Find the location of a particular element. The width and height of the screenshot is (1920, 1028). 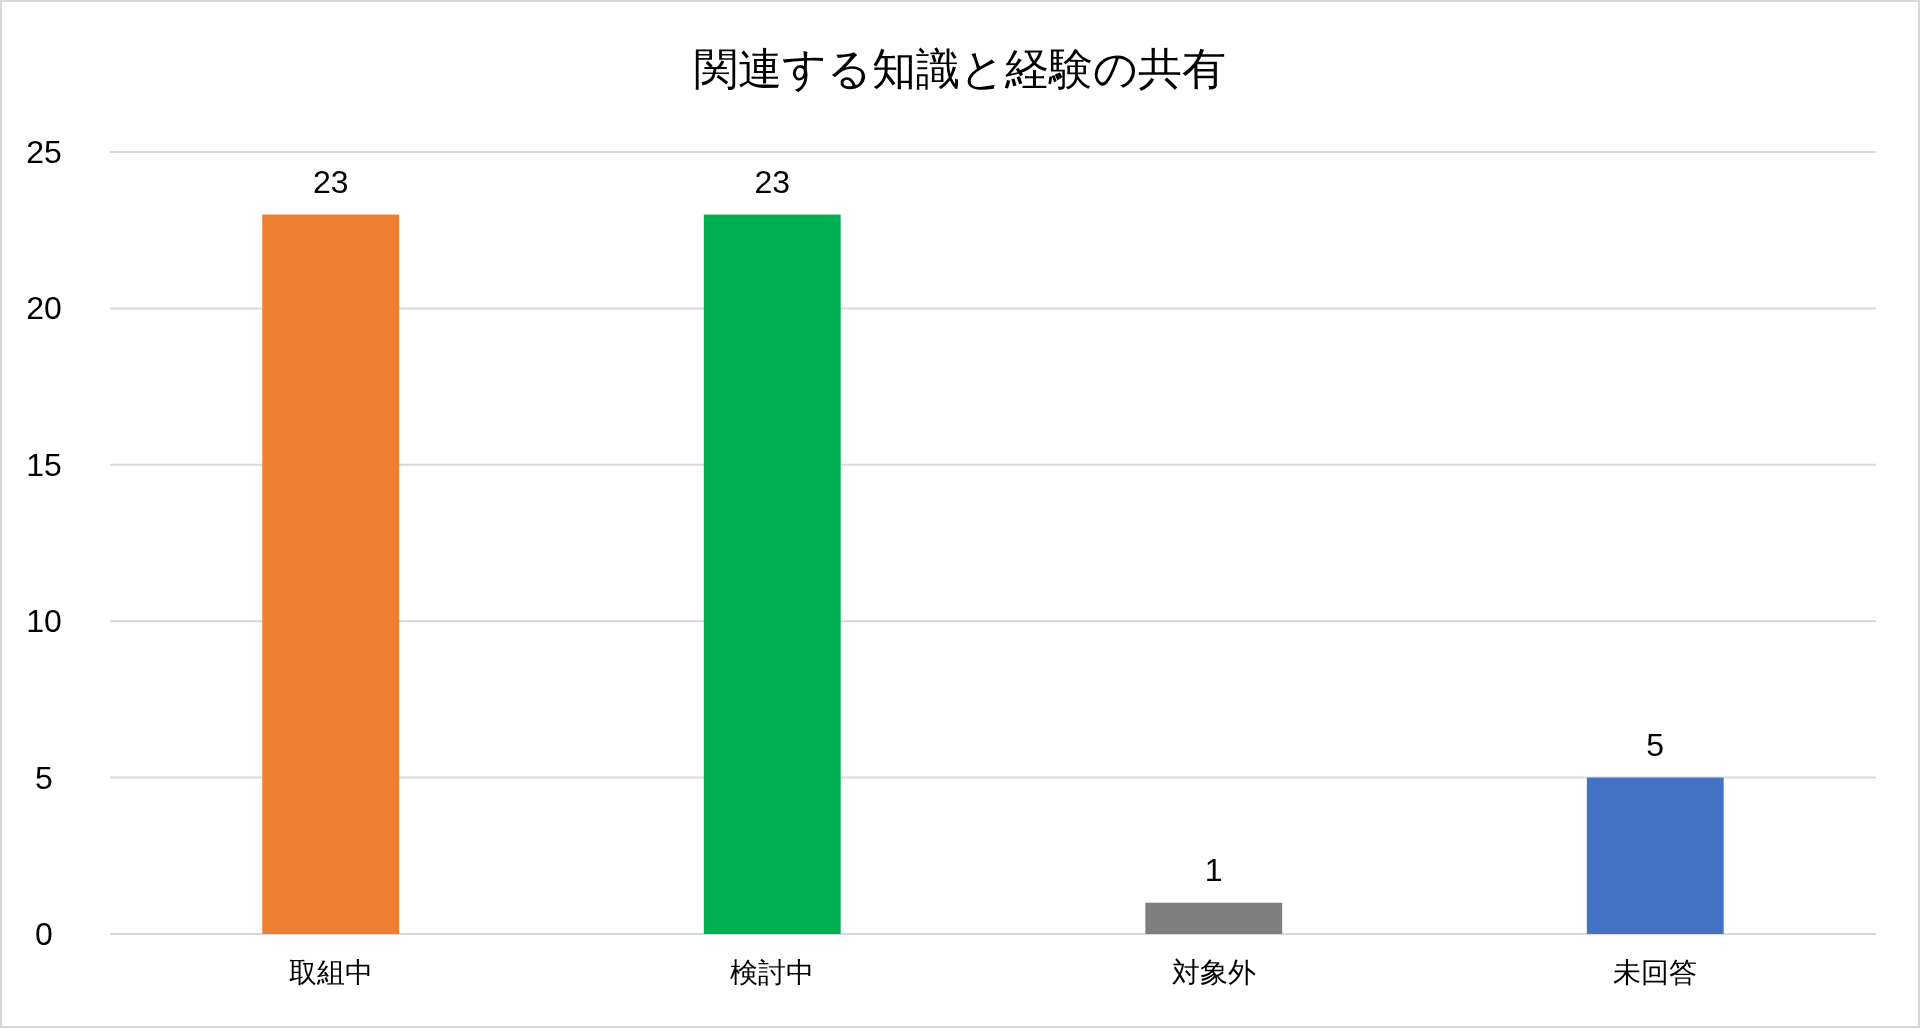

data-label: 1 is located at coordinates (1213, 869).